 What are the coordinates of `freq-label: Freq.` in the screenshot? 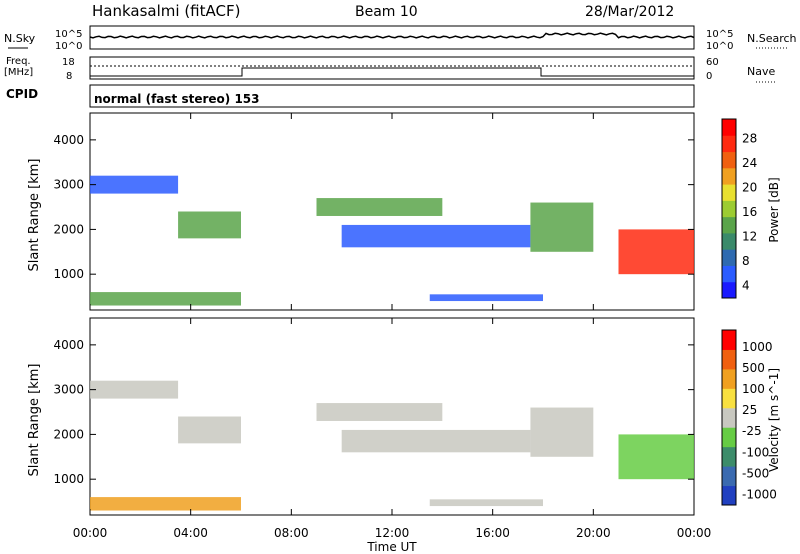 It's located at (18, 61).